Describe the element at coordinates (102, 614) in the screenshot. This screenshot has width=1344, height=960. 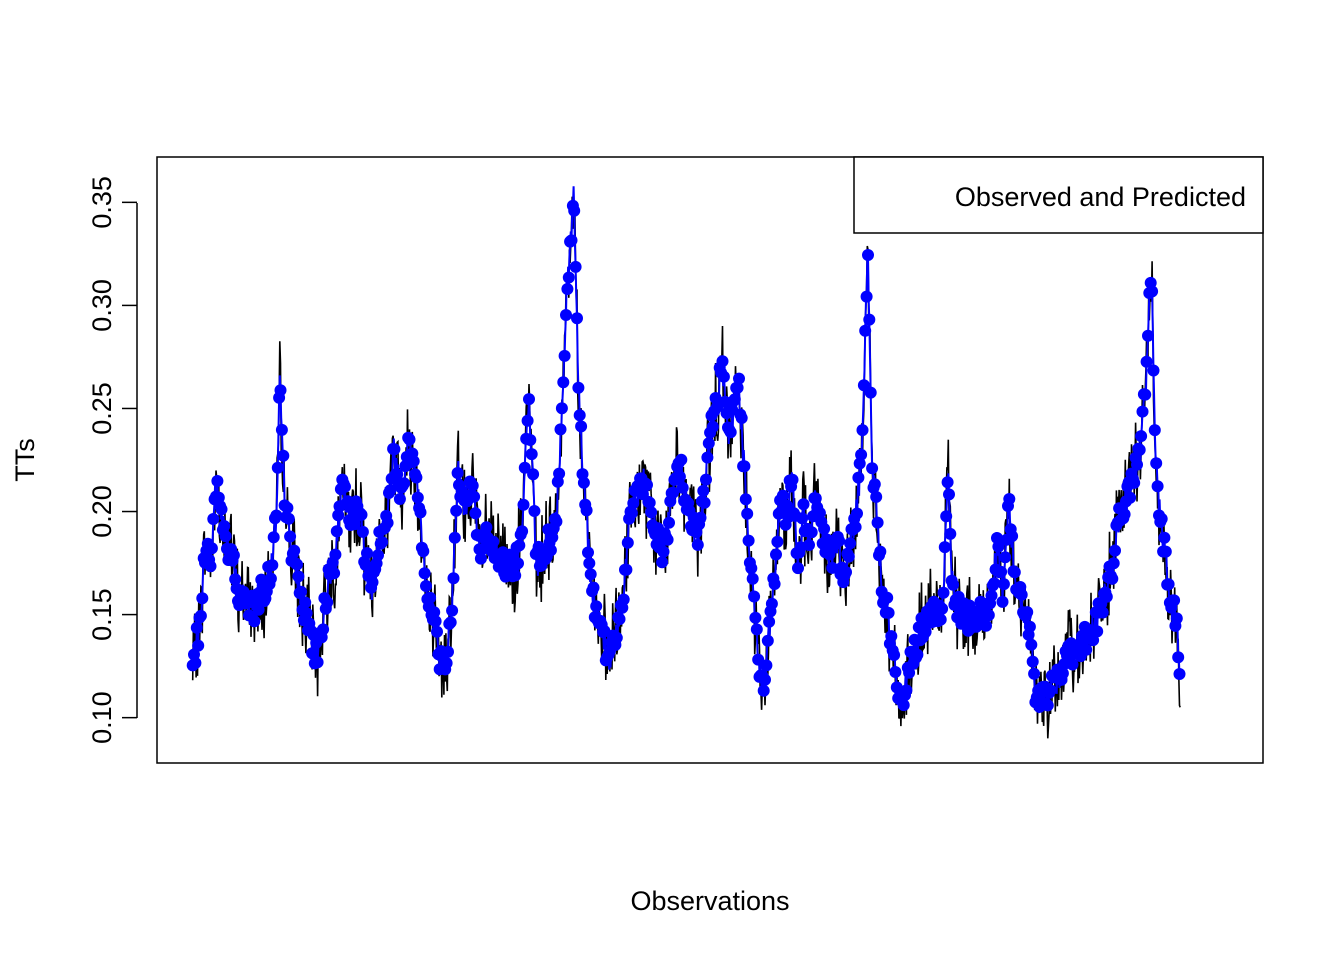
I see `y-tick-label: 0.15` at that location.